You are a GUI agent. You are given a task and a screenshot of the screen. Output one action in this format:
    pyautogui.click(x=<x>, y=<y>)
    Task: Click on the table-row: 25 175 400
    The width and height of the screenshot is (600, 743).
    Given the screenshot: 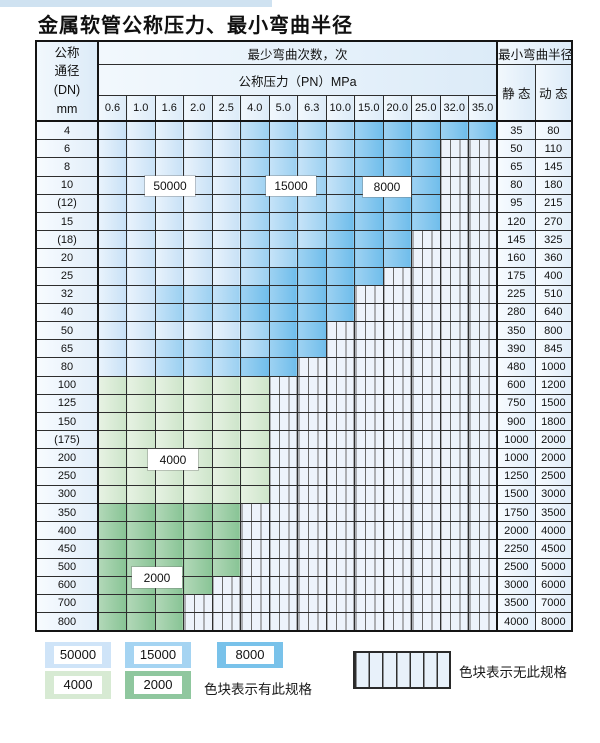 What is the action you would take?
    pyautogui.click(x=304, y=276)
    